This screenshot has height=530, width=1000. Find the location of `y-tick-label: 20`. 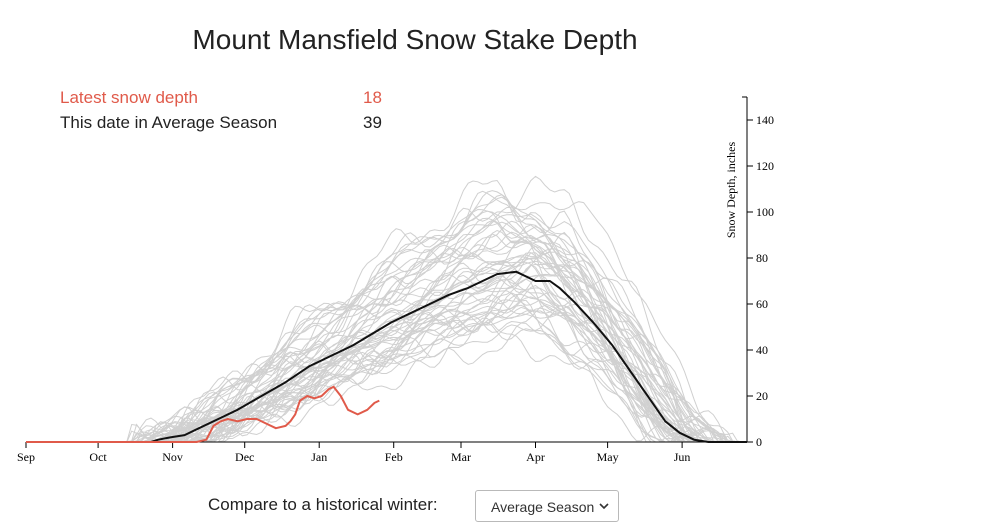

y-tick-label: 20 is located at coordinates (762, 396).